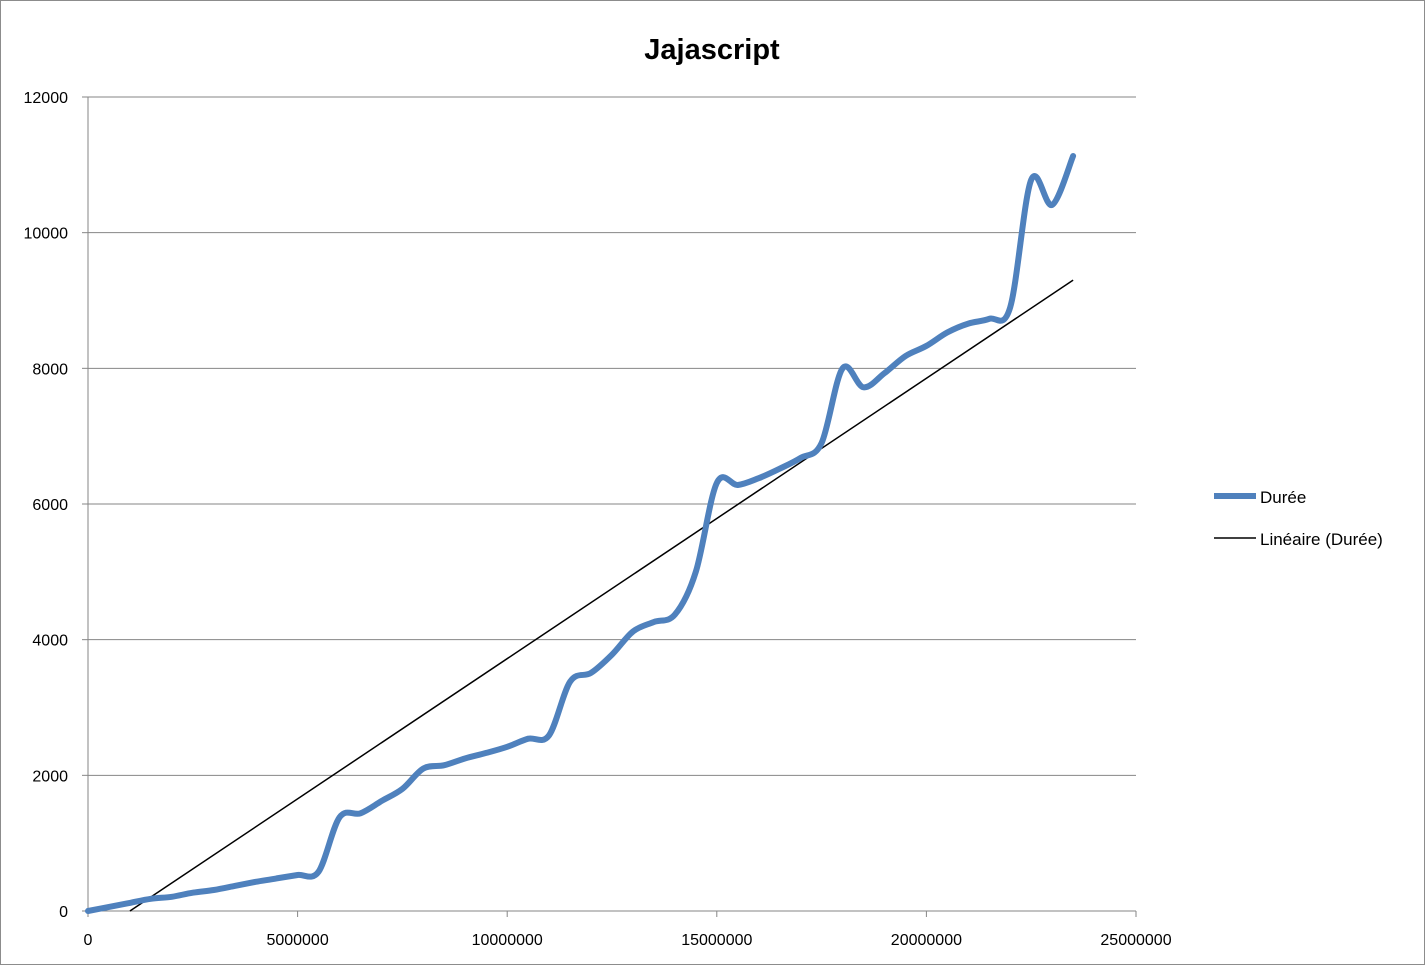  I want to click on y-tick-label: 0, so click(63, 912).